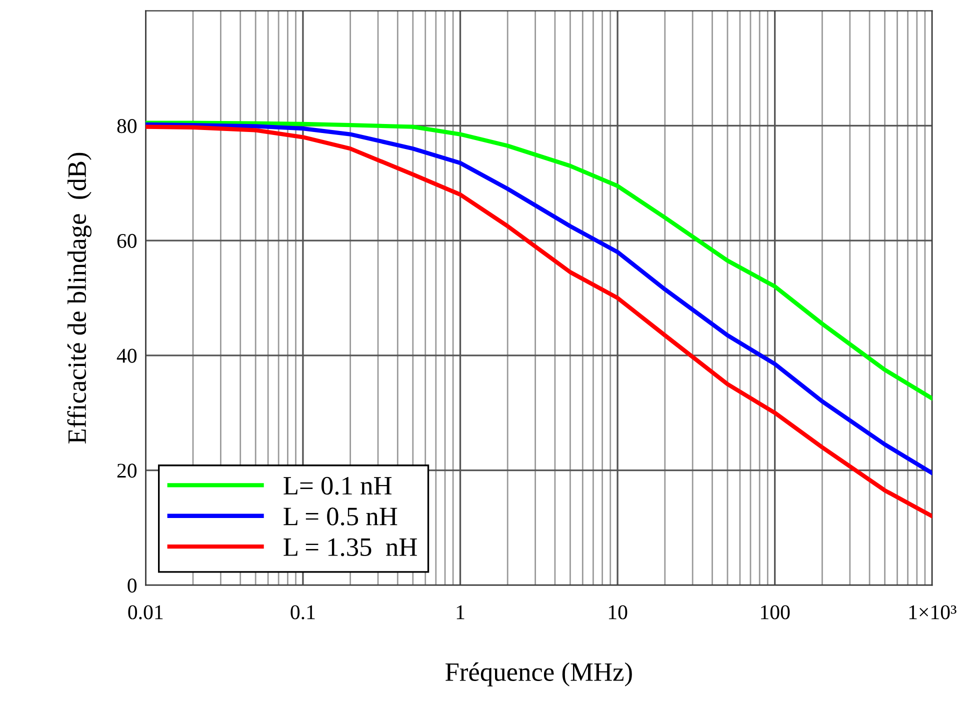  Describe the element at coordinates (79, 298) in the screenshot. I see `y-axis-title: Efficacité de blindage (dB)` at that location.